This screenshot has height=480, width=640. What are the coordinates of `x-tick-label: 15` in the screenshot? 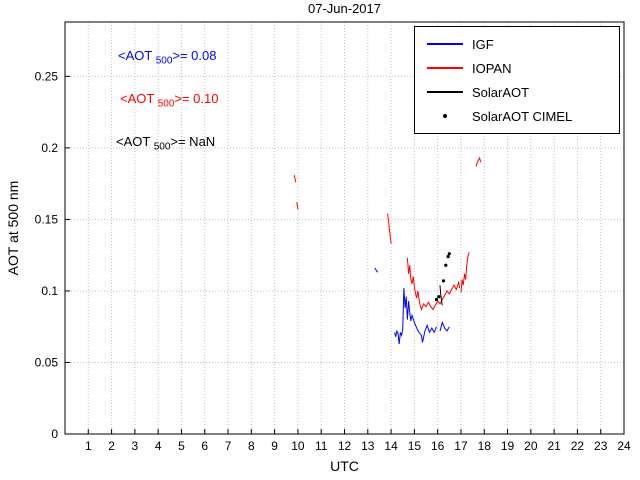 It's located at (415, 446).